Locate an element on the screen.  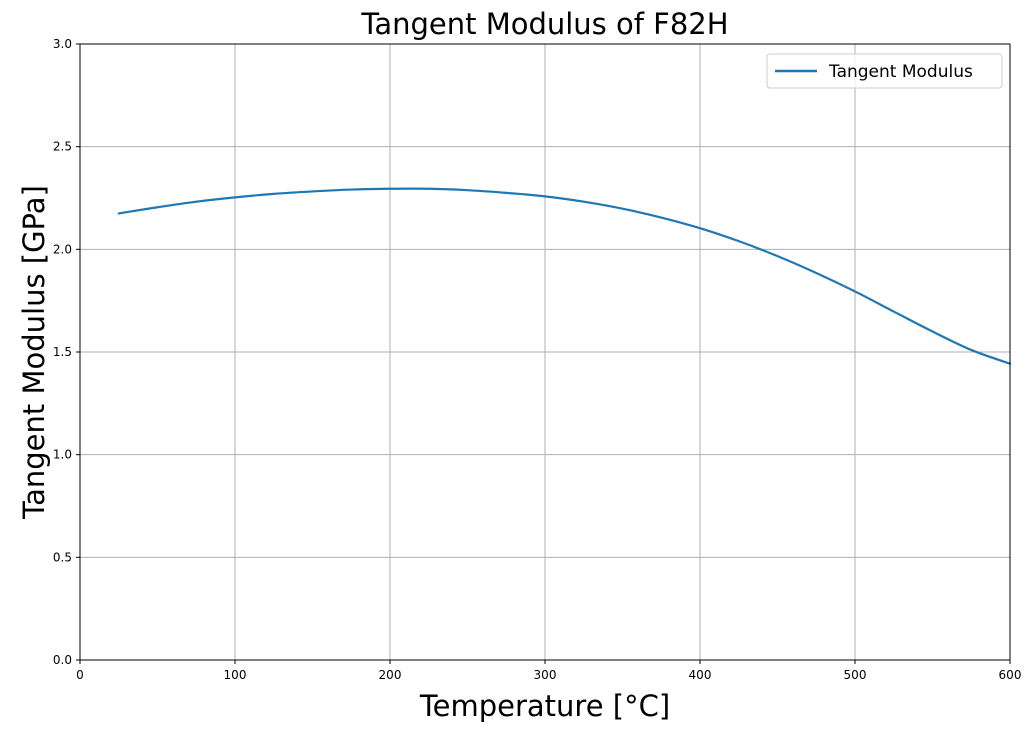
y-tick-label: 1.0 is located at coordinates (62, 455).